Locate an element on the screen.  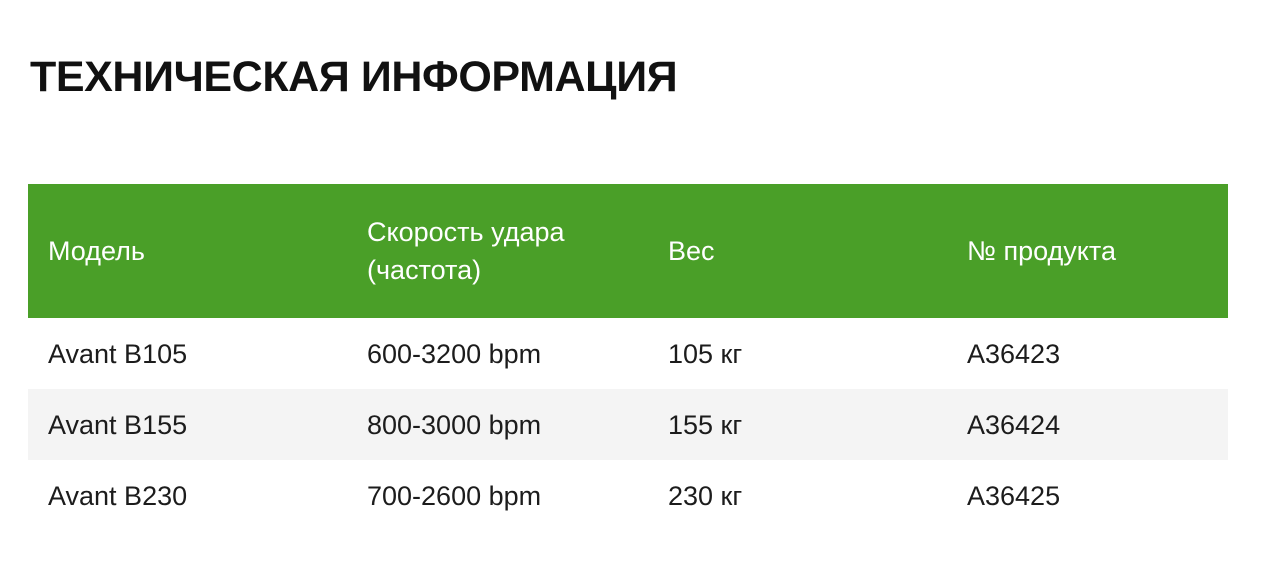
page-title: ТЕХНИЧЕСКАЯ ИНФОРМАЦИЯ is located at coordinates (354, 76).